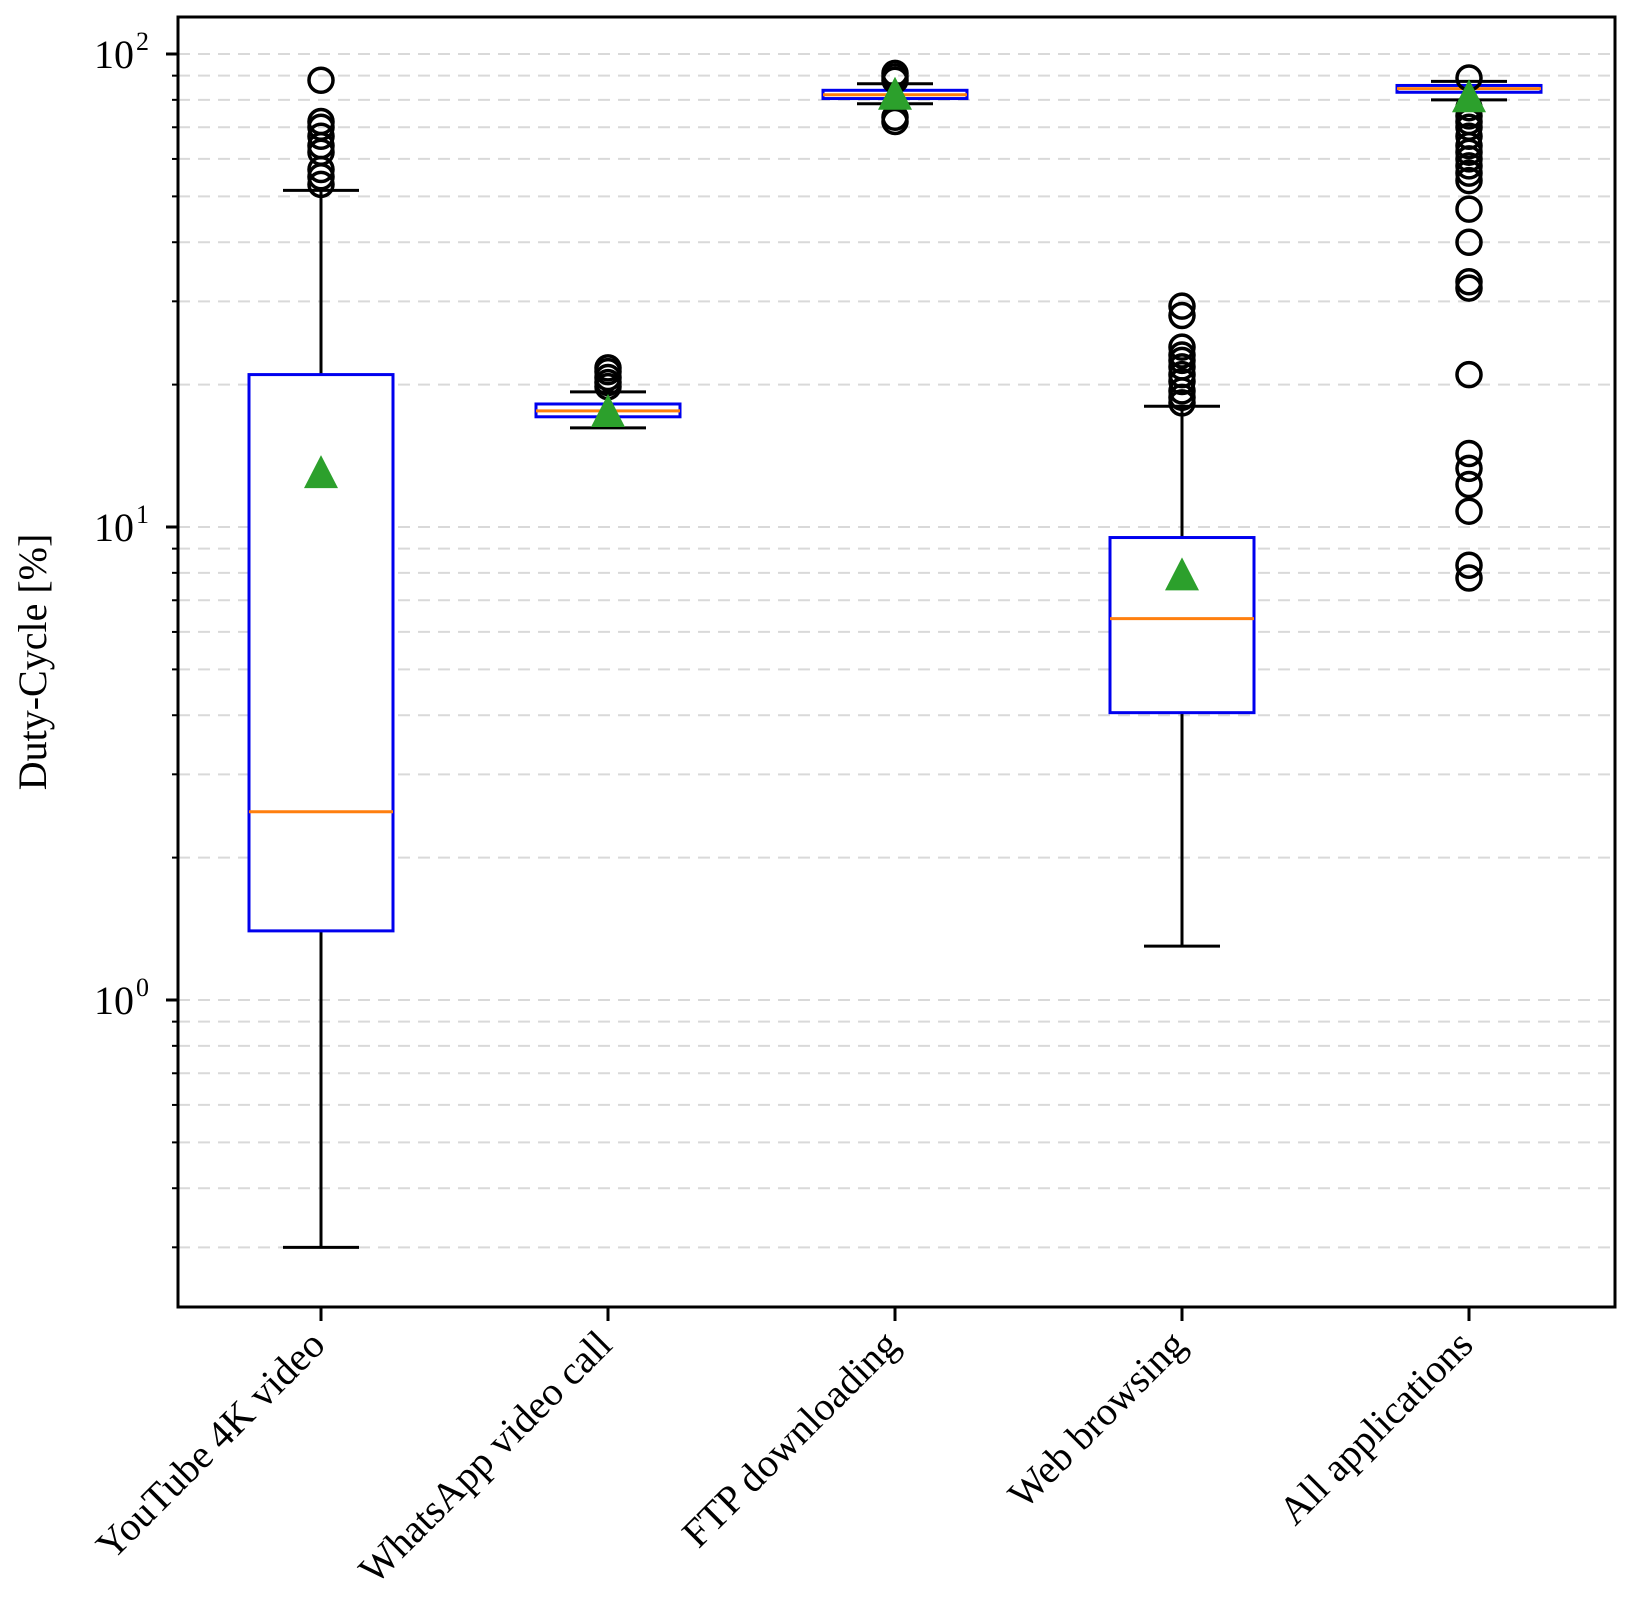 The width and height of the screenshot is (1628, 1621). Describe the element at coordinates (210, 1445) in the screenshot. I see `x-tick-label: YouTube 4K video` at that location.